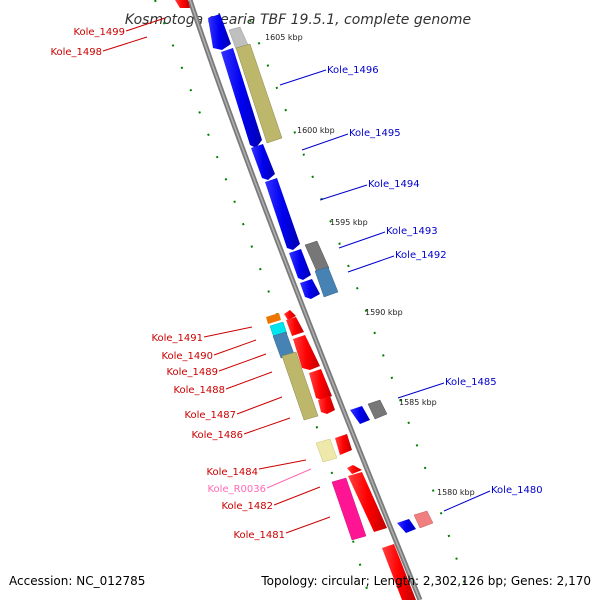 Image resolution: width=600 pixels, height=600 pixels. Describe the element at coordinates (421, 255) in the screenshot. I see `label-kole-1492: Kole_1492` at that location.